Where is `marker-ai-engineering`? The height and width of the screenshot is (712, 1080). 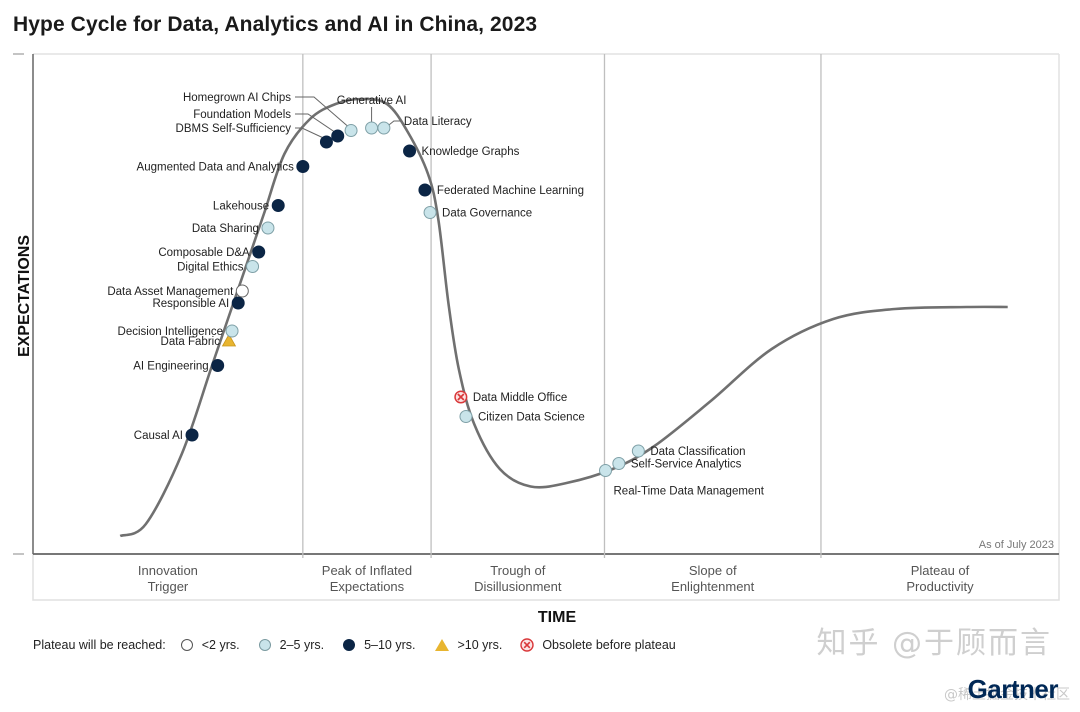 marker-ai-engineering is located at coordinates (218, 365).